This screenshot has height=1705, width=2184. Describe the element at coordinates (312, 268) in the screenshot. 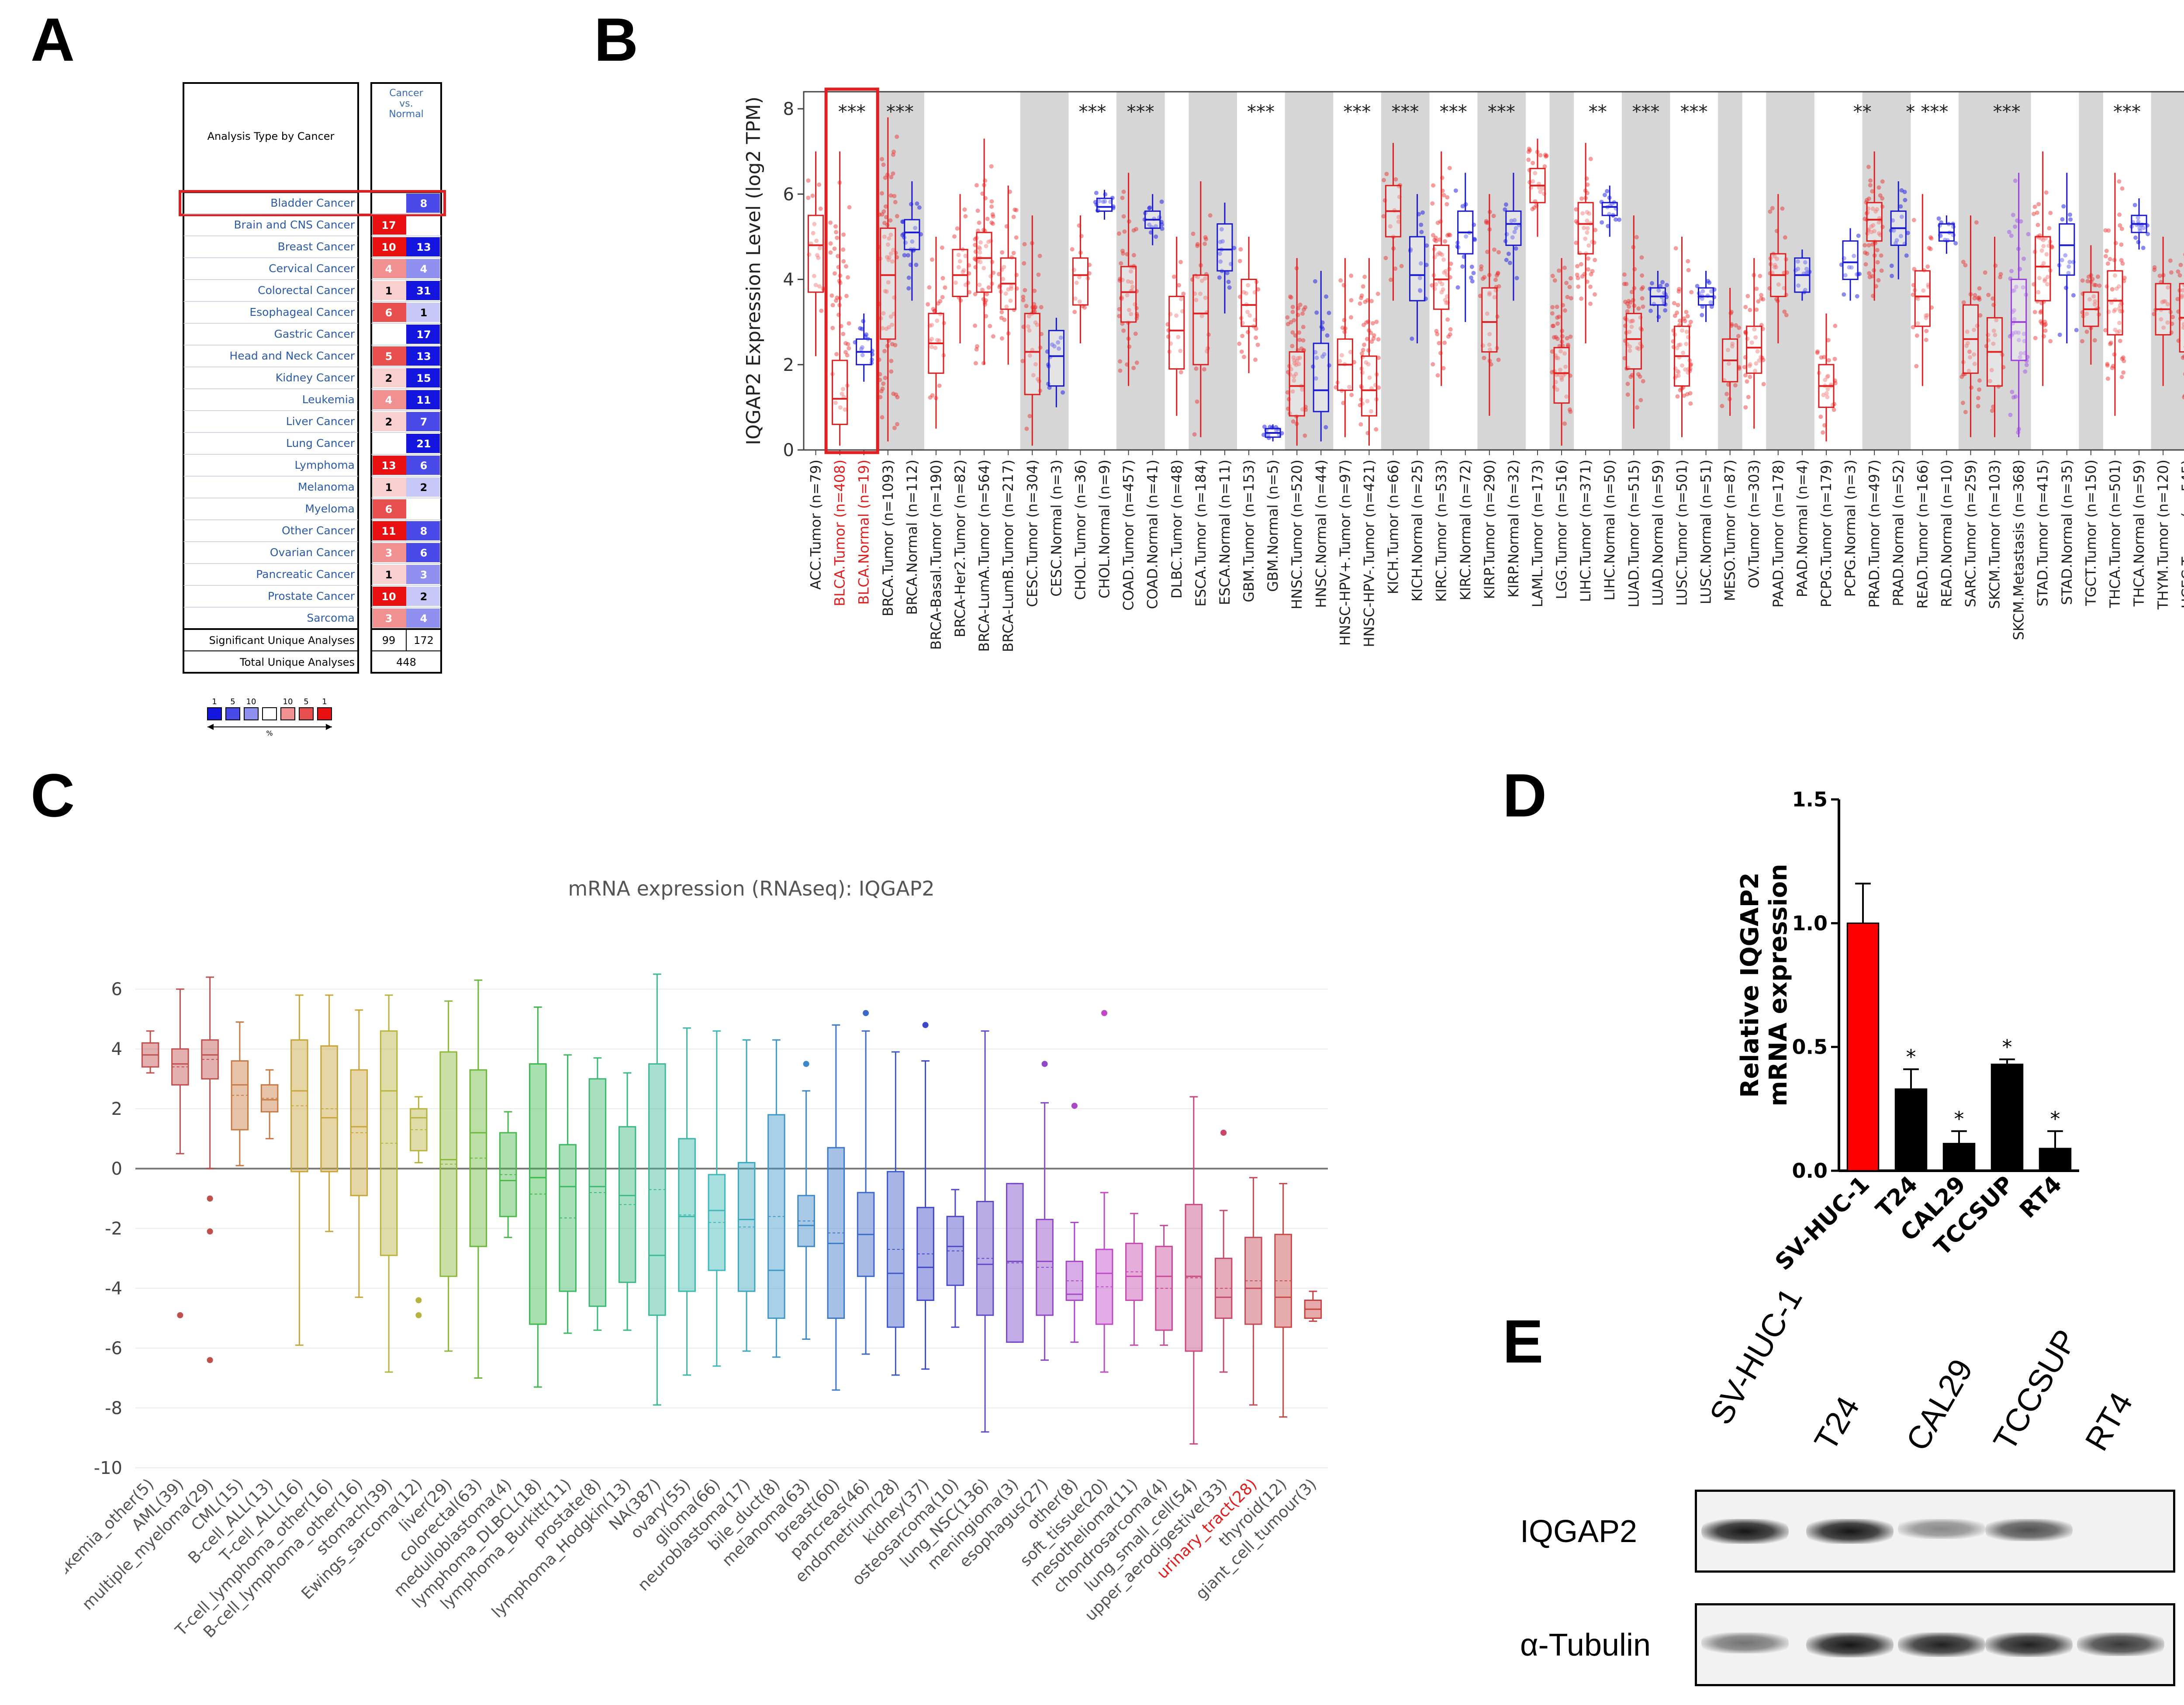

I see `cancer-name: Cervical Cancer` at that location.